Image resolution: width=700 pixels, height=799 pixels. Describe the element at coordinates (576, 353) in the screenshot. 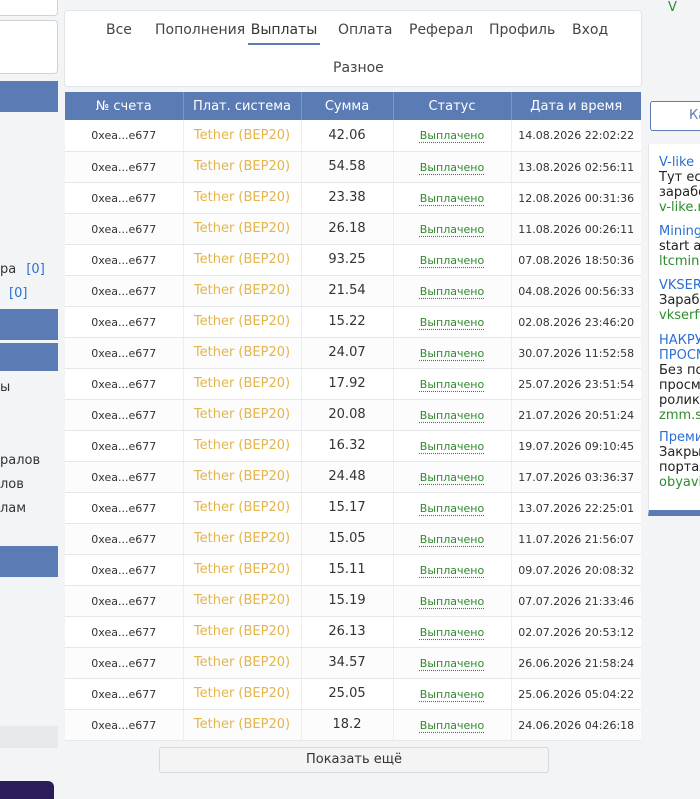

I see `cell-datetime: 30.07.2026 11:52:58` at that location.